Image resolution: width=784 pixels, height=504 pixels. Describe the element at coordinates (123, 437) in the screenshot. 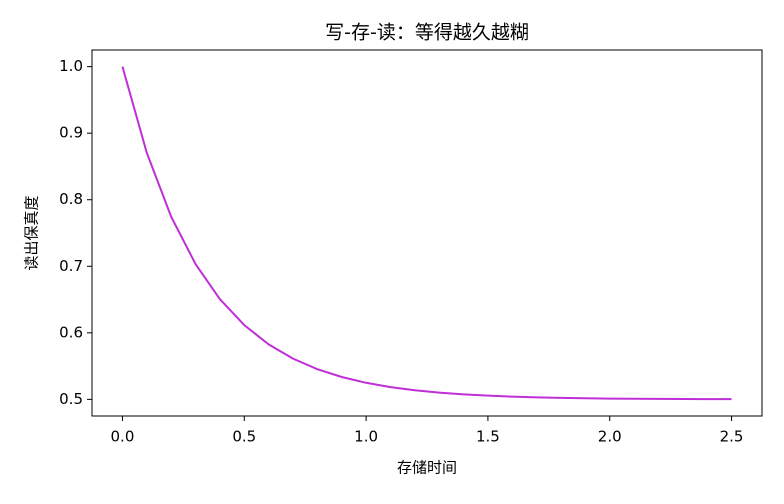

I see `x-tick-label: 0.0` at that location.